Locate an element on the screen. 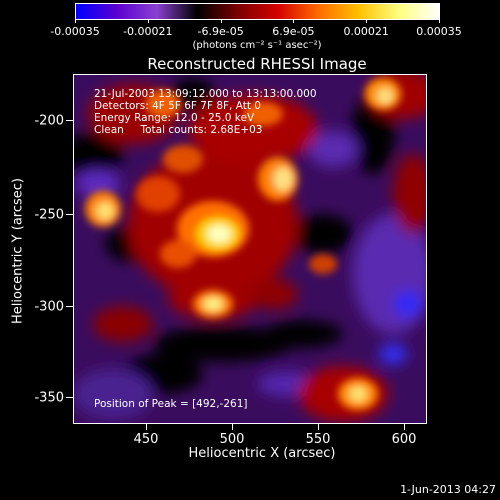 The height and width of the screenshot is (500, 500). peak-position: Position of Peak = [492,-261] is located at coordinates (171, 404).